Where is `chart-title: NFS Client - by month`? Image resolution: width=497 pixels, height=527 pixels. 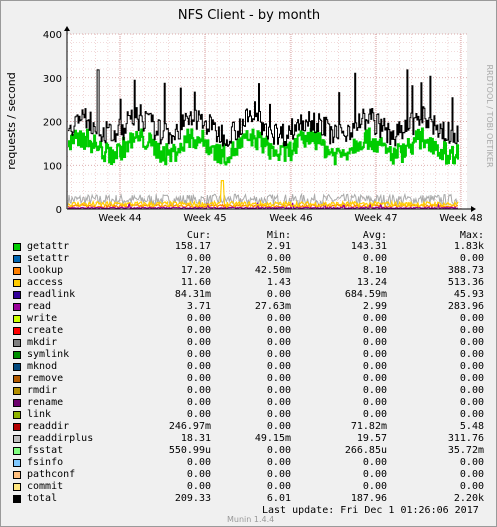 chart-title: NFS Client - by month is located at coordinates (249, 15).